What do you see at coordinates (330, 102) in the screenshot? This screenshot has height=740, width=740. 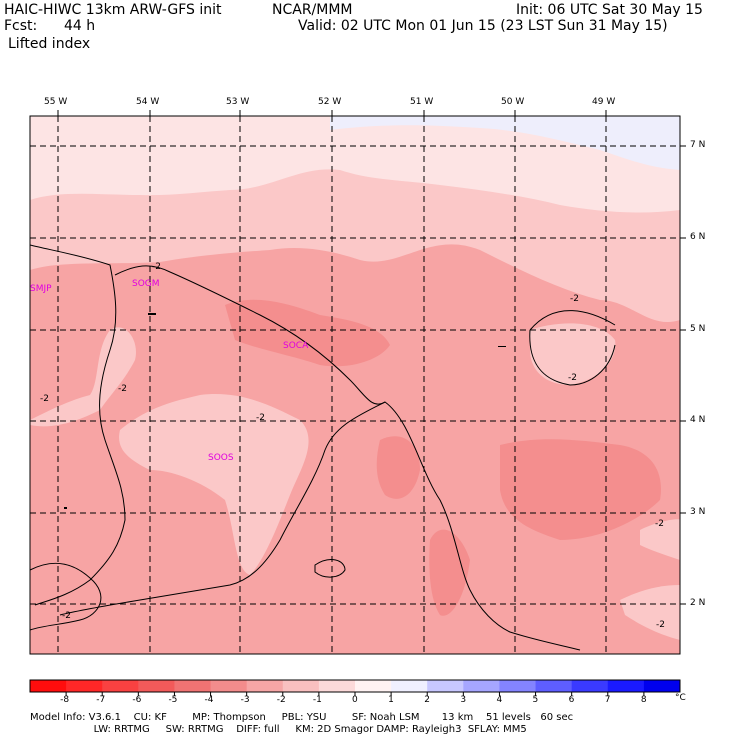 I see `lon-label: 52 W` at bounding box center [330, 102].